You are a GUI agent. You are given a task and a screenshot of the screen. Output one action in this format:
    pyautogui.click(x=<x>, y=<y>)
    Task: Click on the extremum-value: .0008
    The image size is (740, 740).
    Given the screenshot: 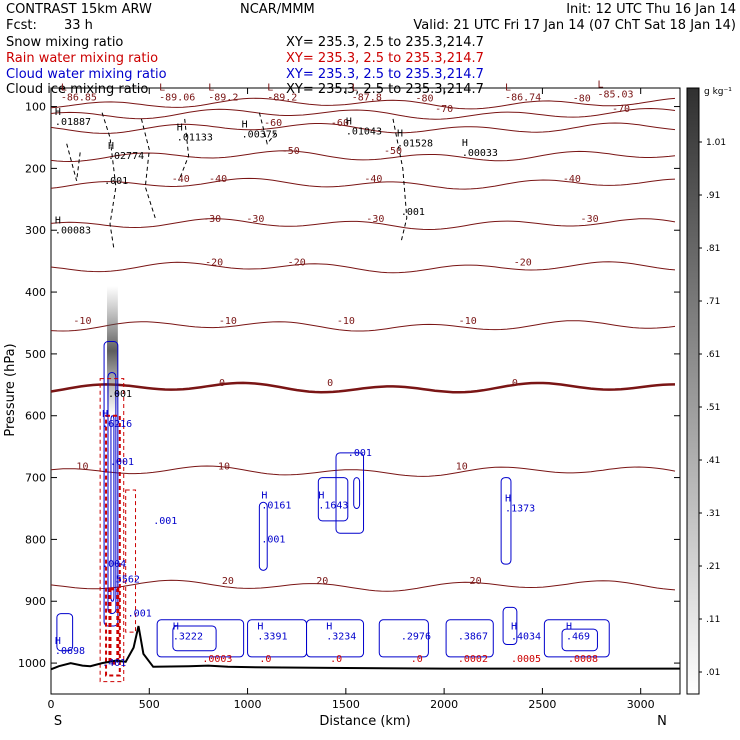 What is the action you would take?
    pyautogui.click(x=583, y=659)
    